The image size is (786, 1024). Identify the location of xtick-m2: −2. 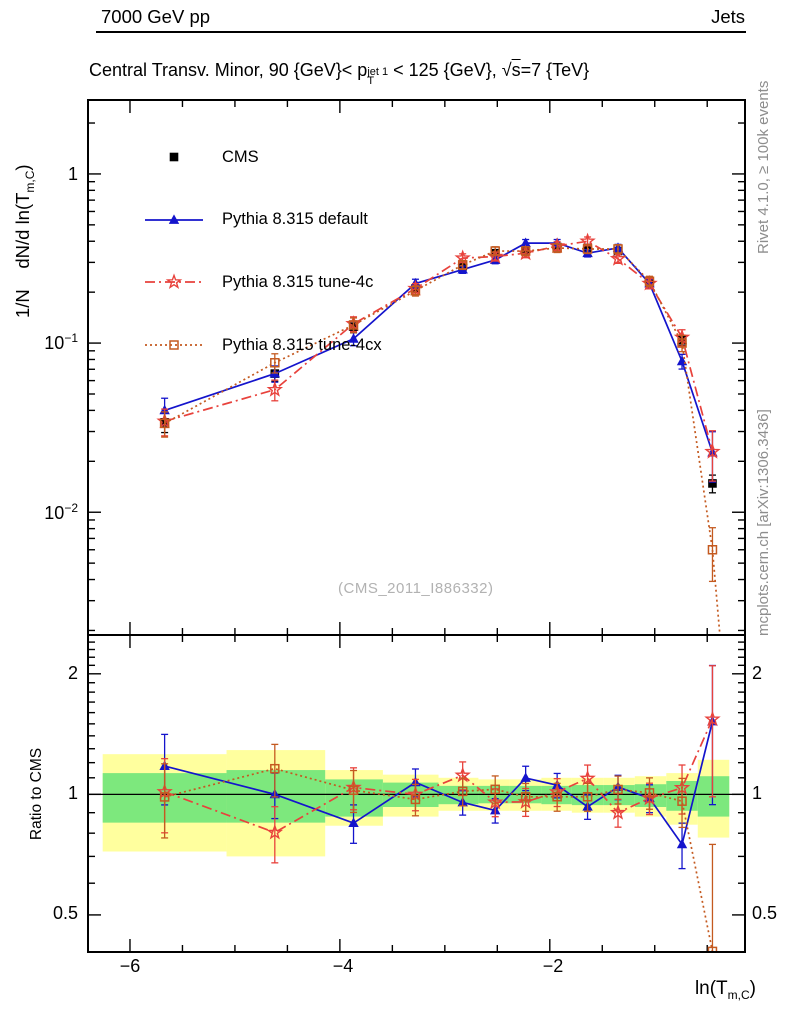
(553, 966).